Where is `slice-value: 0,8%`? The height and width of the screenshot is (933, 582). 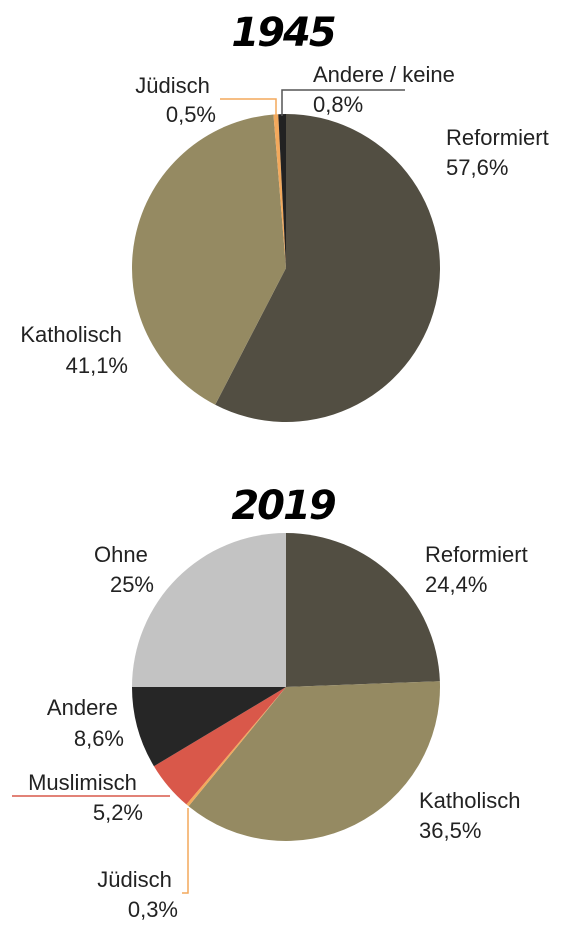
slice-value: 0,8% is located at coordinates (338, 104).